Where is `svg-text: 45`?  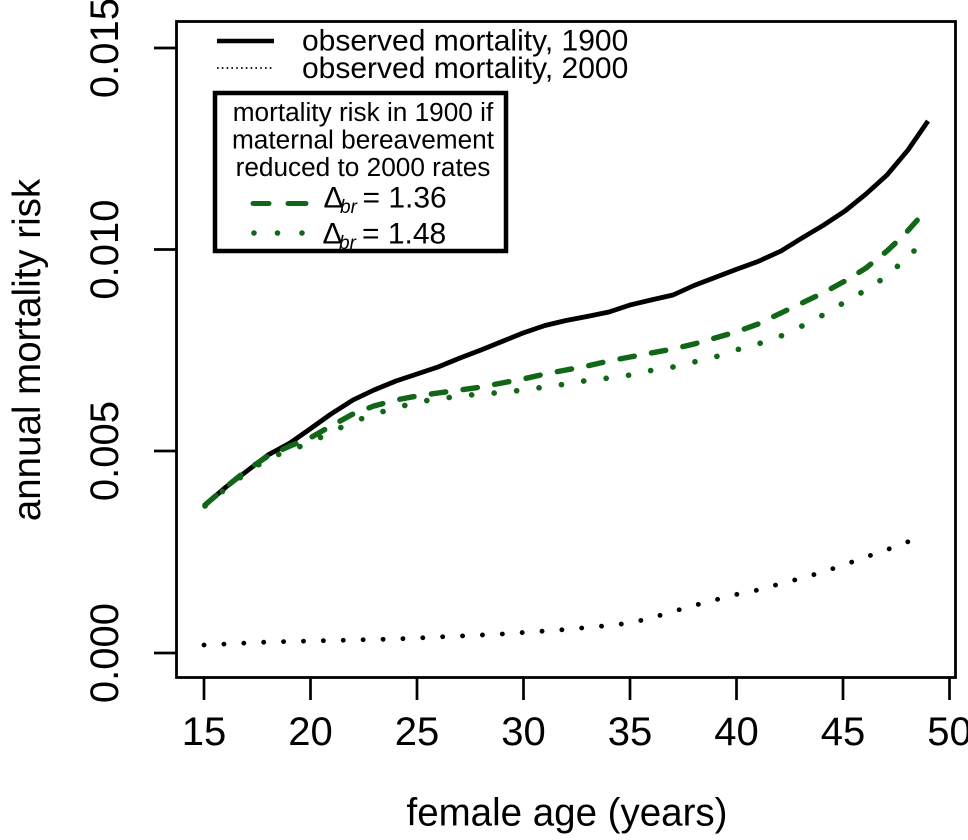 svg-text: 45 is located at coordinates (843, 732).